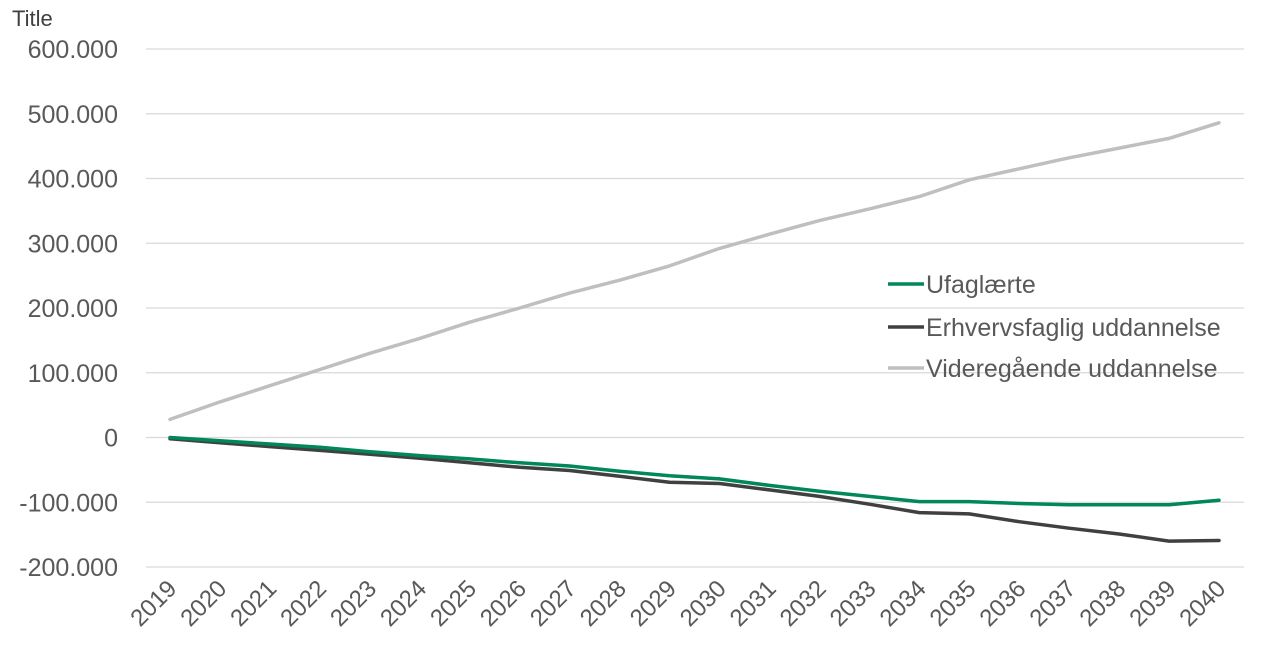  Describe the element at coordinates (753, 603) in the screenshot. I see `x-tick-label: 2031` at that location.